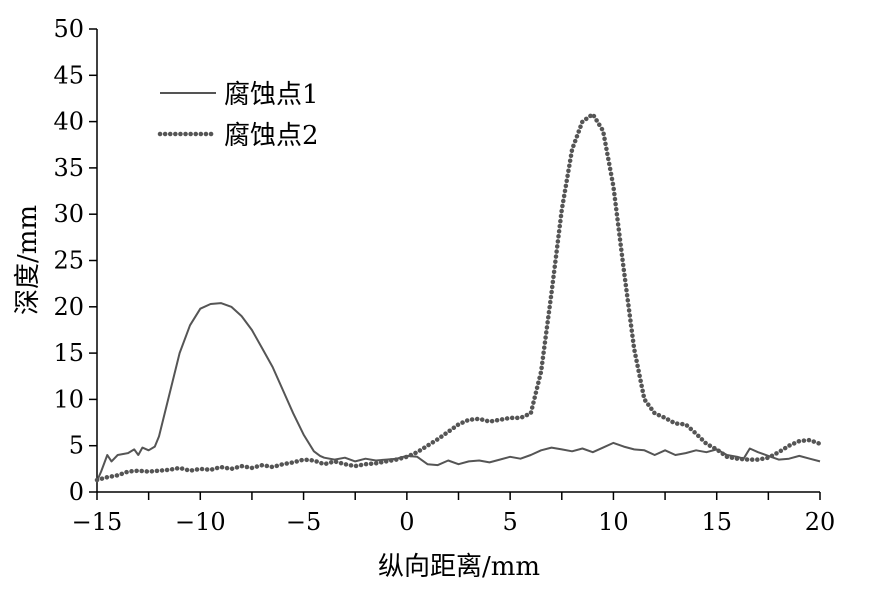  Describe the element at coordinates (271, 95) in the screenshot. I see `legend-label-1: 腐蚀点1` at that location.